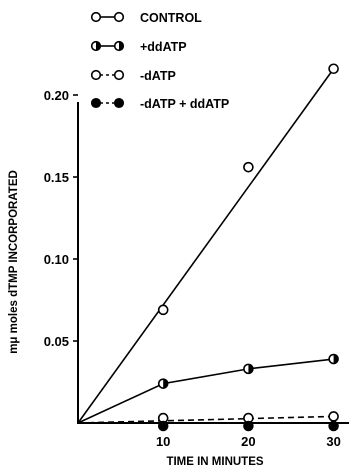  I want to click on y-axis-label: mμ moles dTMP INCORPORATED, so click(14, 262).